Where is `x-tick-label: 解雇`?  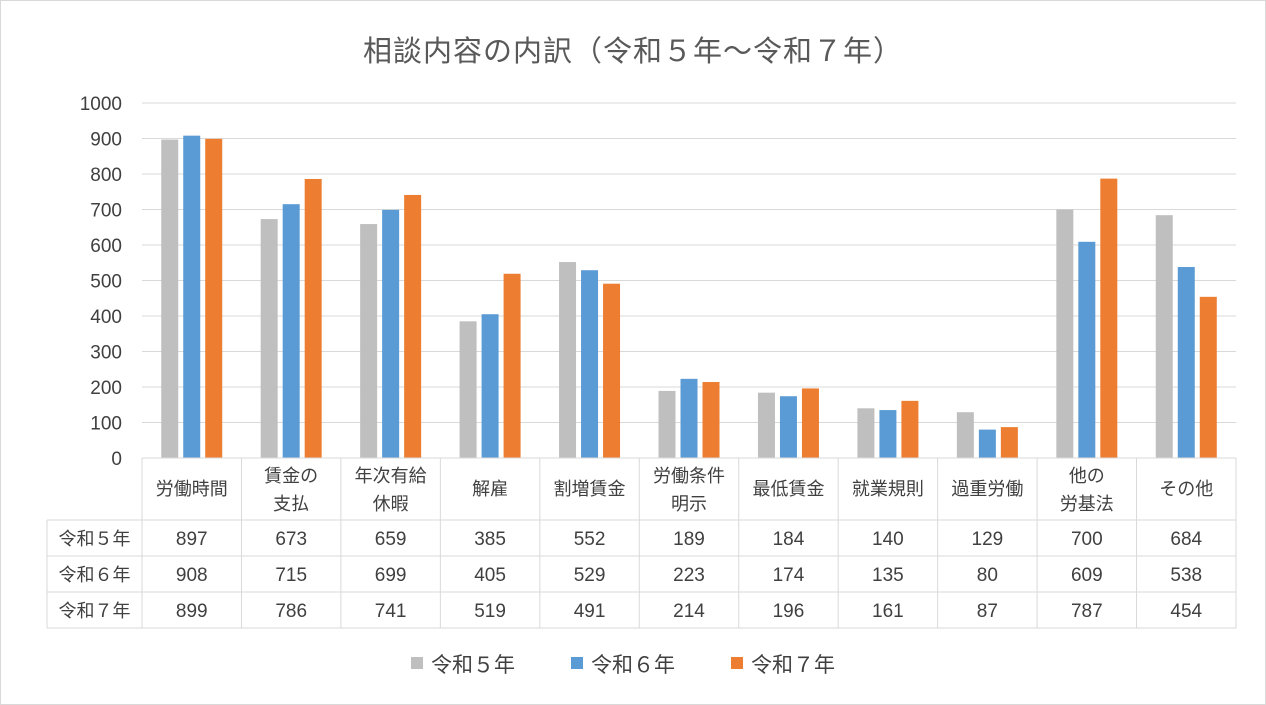 x-tick-label: 解雇 is located at coordinates (490, 489).